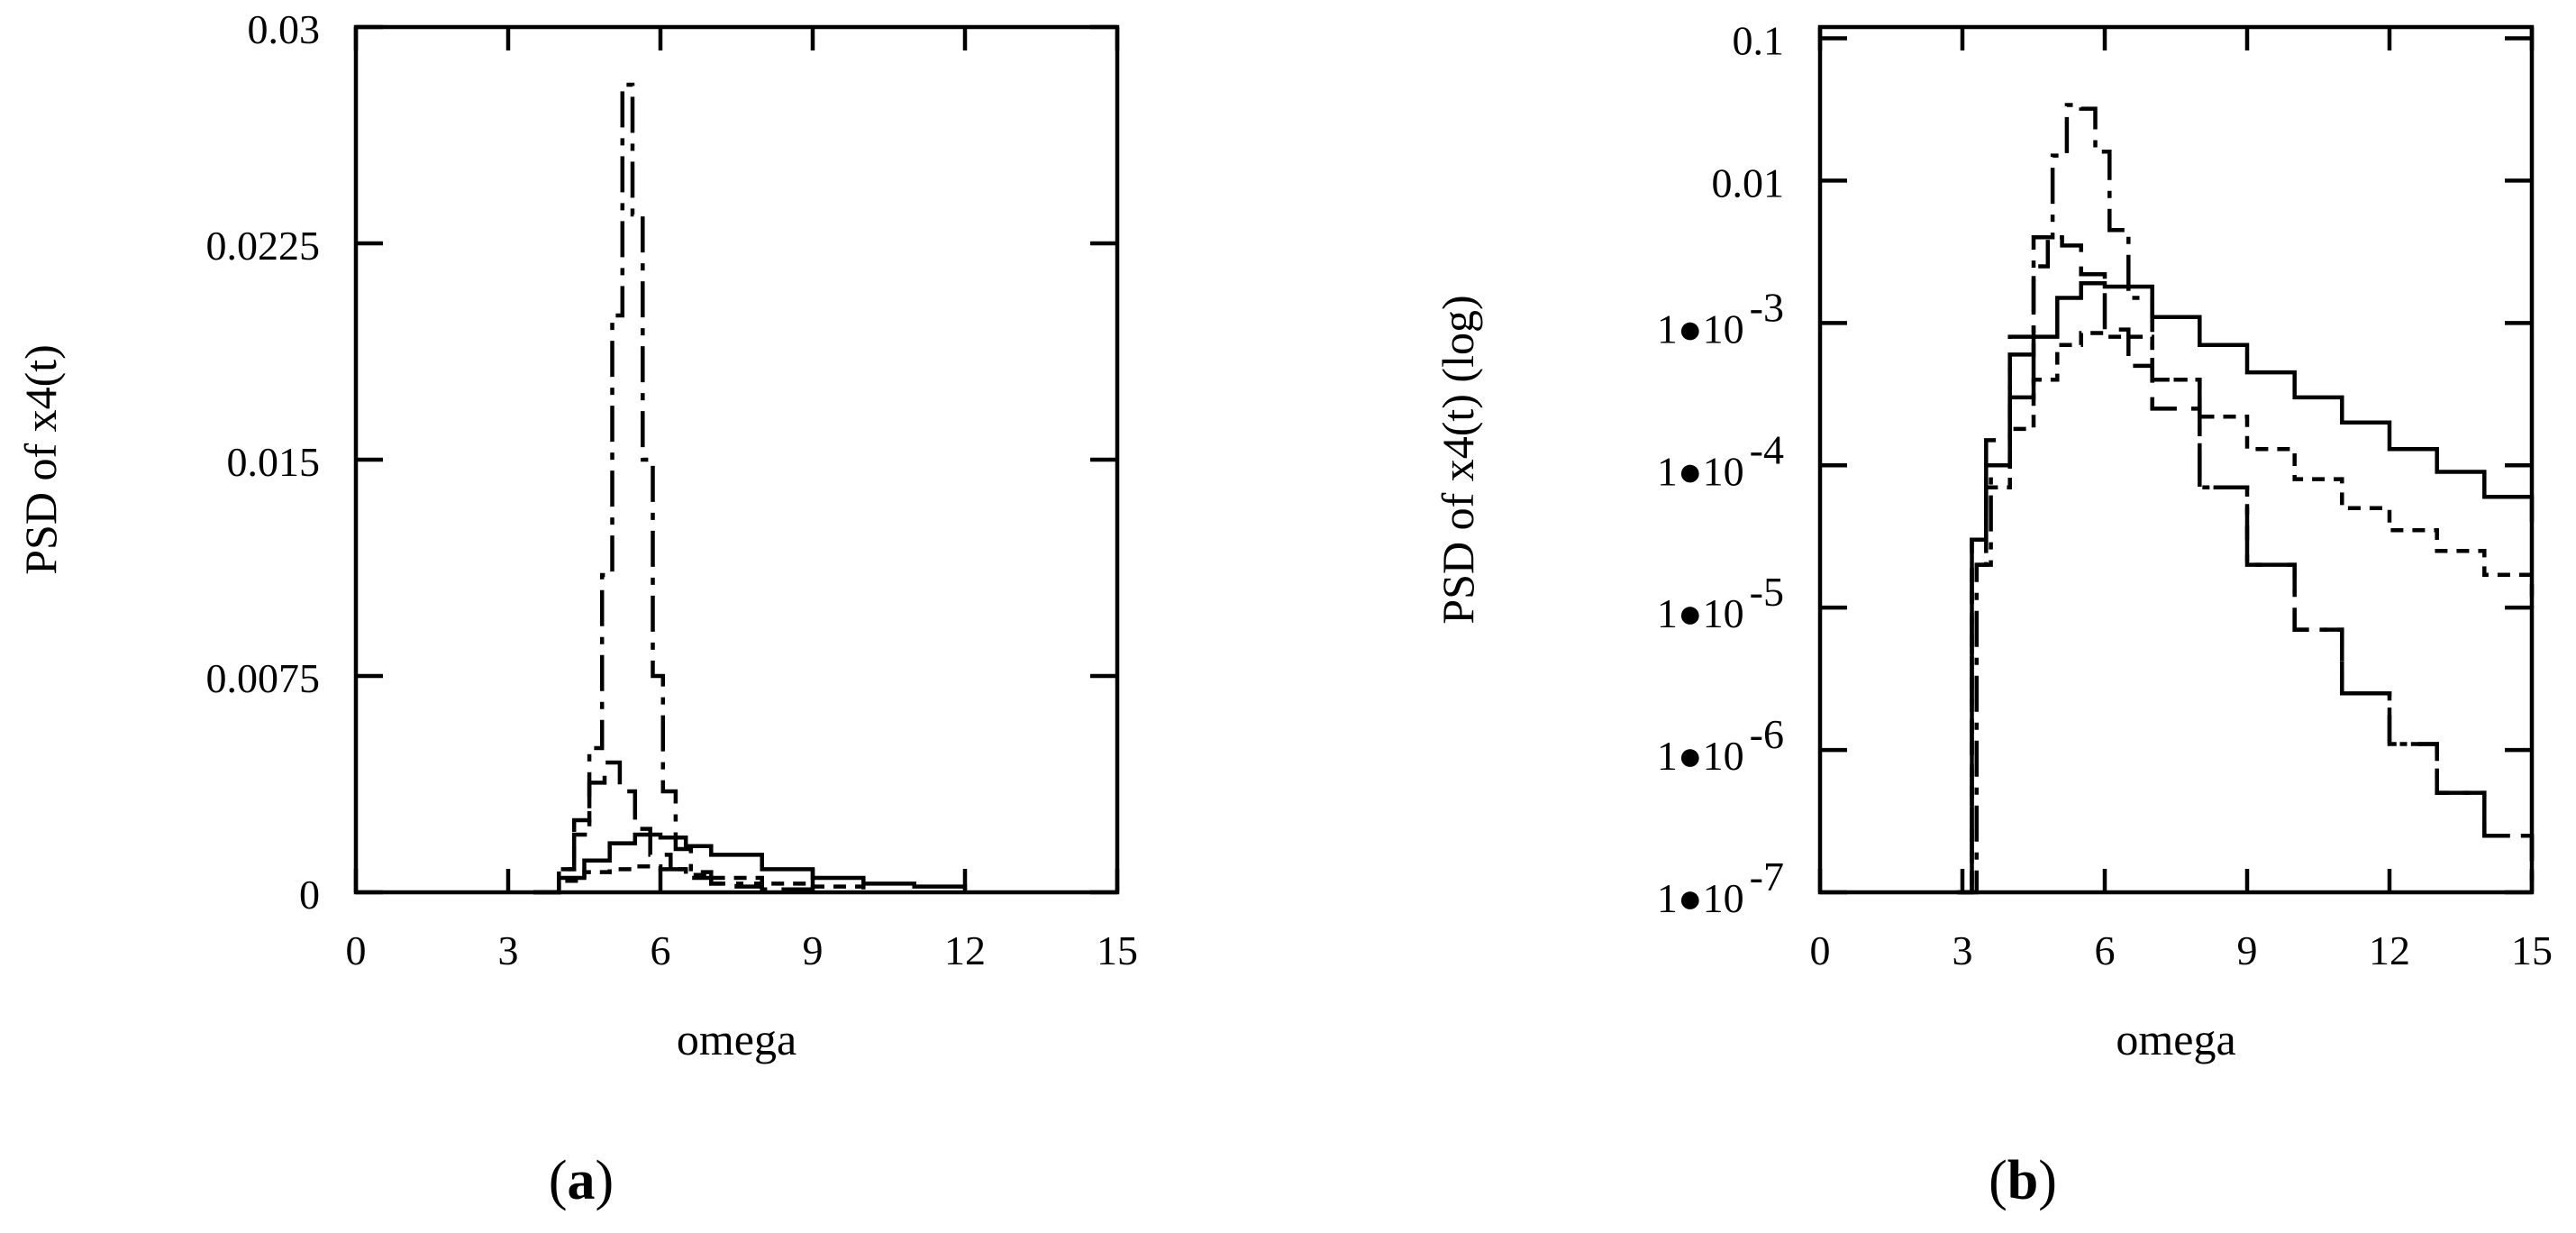 The height and width of the screenshot is (1233, 2576). Describe the element at coordinates (1767, 307) in the screenshot. I see `y-tick-exponent: -3` at that location.